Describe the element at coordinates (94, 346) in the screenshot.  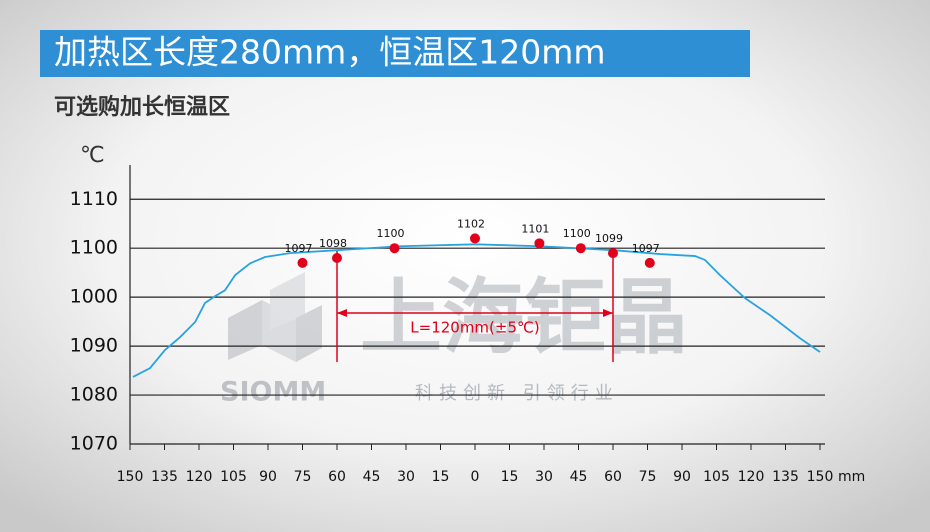
I see `y-tick-label: 1090` at that location.